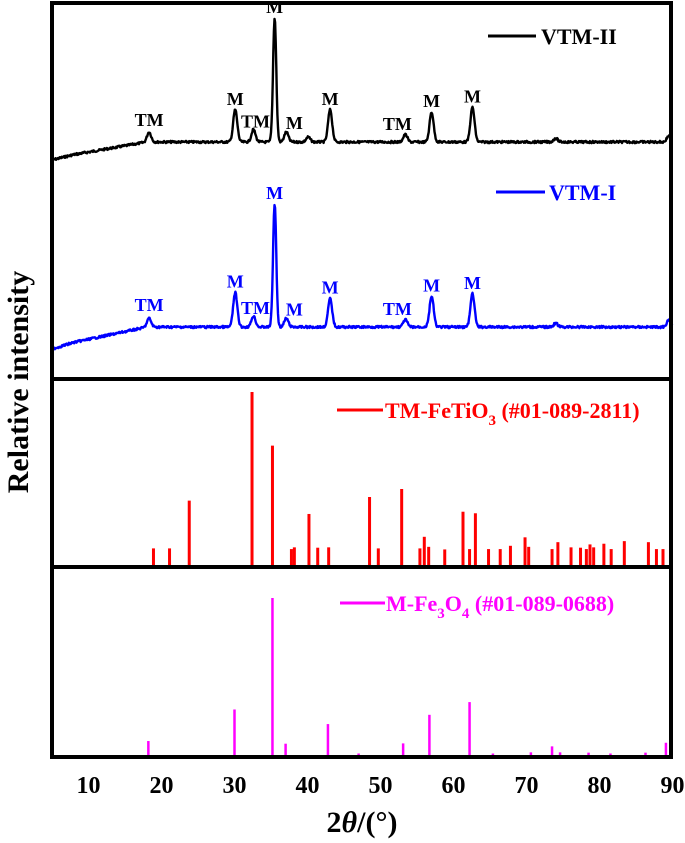  What do you see at coordinates (579, 36) in the screenshot?
I see `legend-label-vtm2: VTM-II` at bounding box center [579, 36].